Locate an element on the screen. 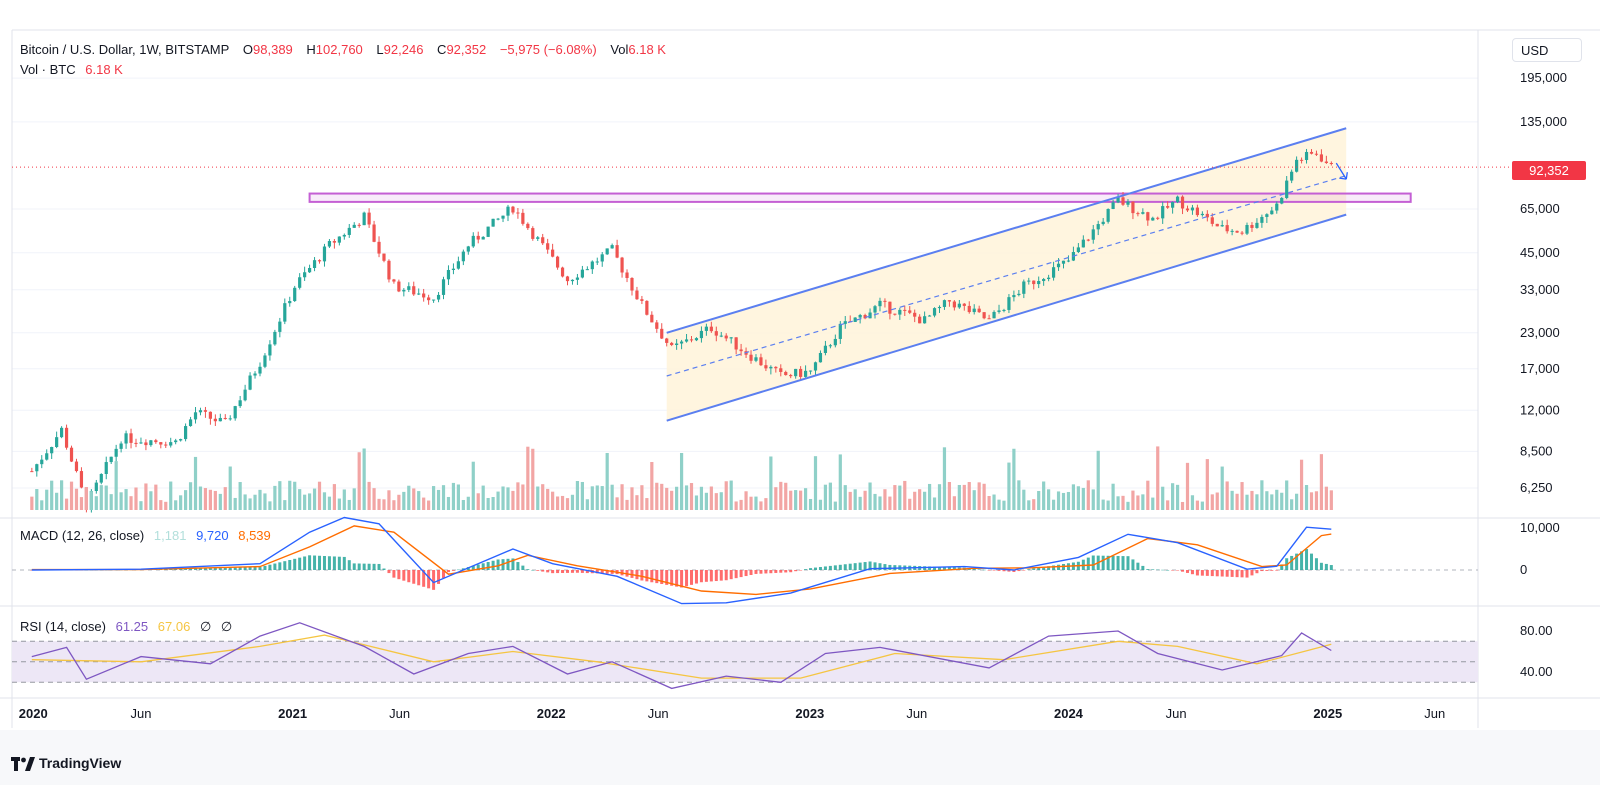 The width and height of the screenshot is (1600, 790). tradingview-brand: TradingView is located at coordinates (66, 763).